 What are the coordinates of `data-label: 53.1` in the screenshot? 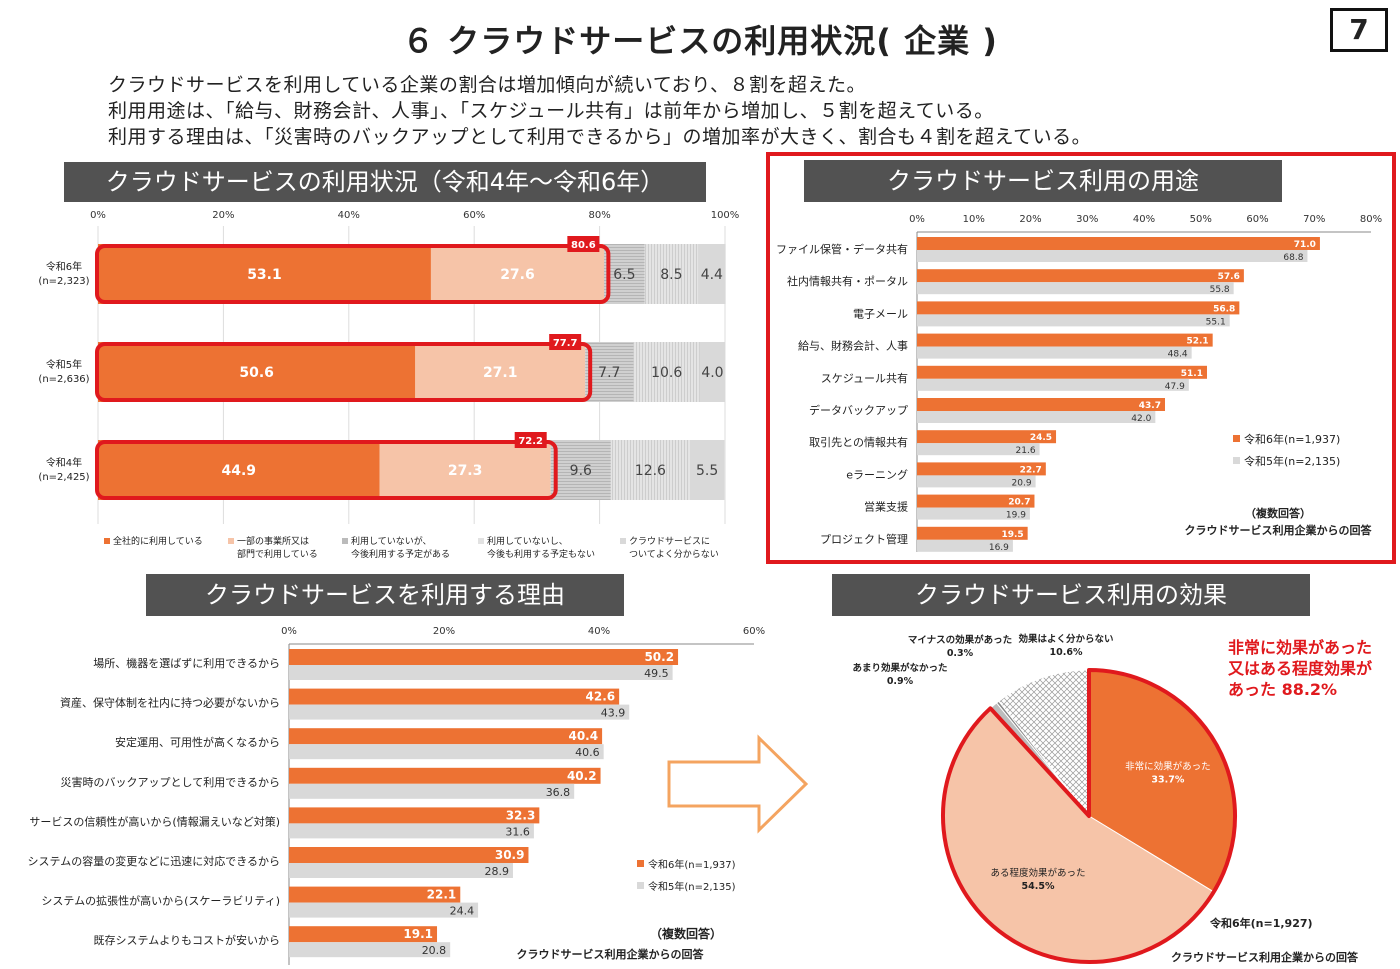 It's located at (264, 275).